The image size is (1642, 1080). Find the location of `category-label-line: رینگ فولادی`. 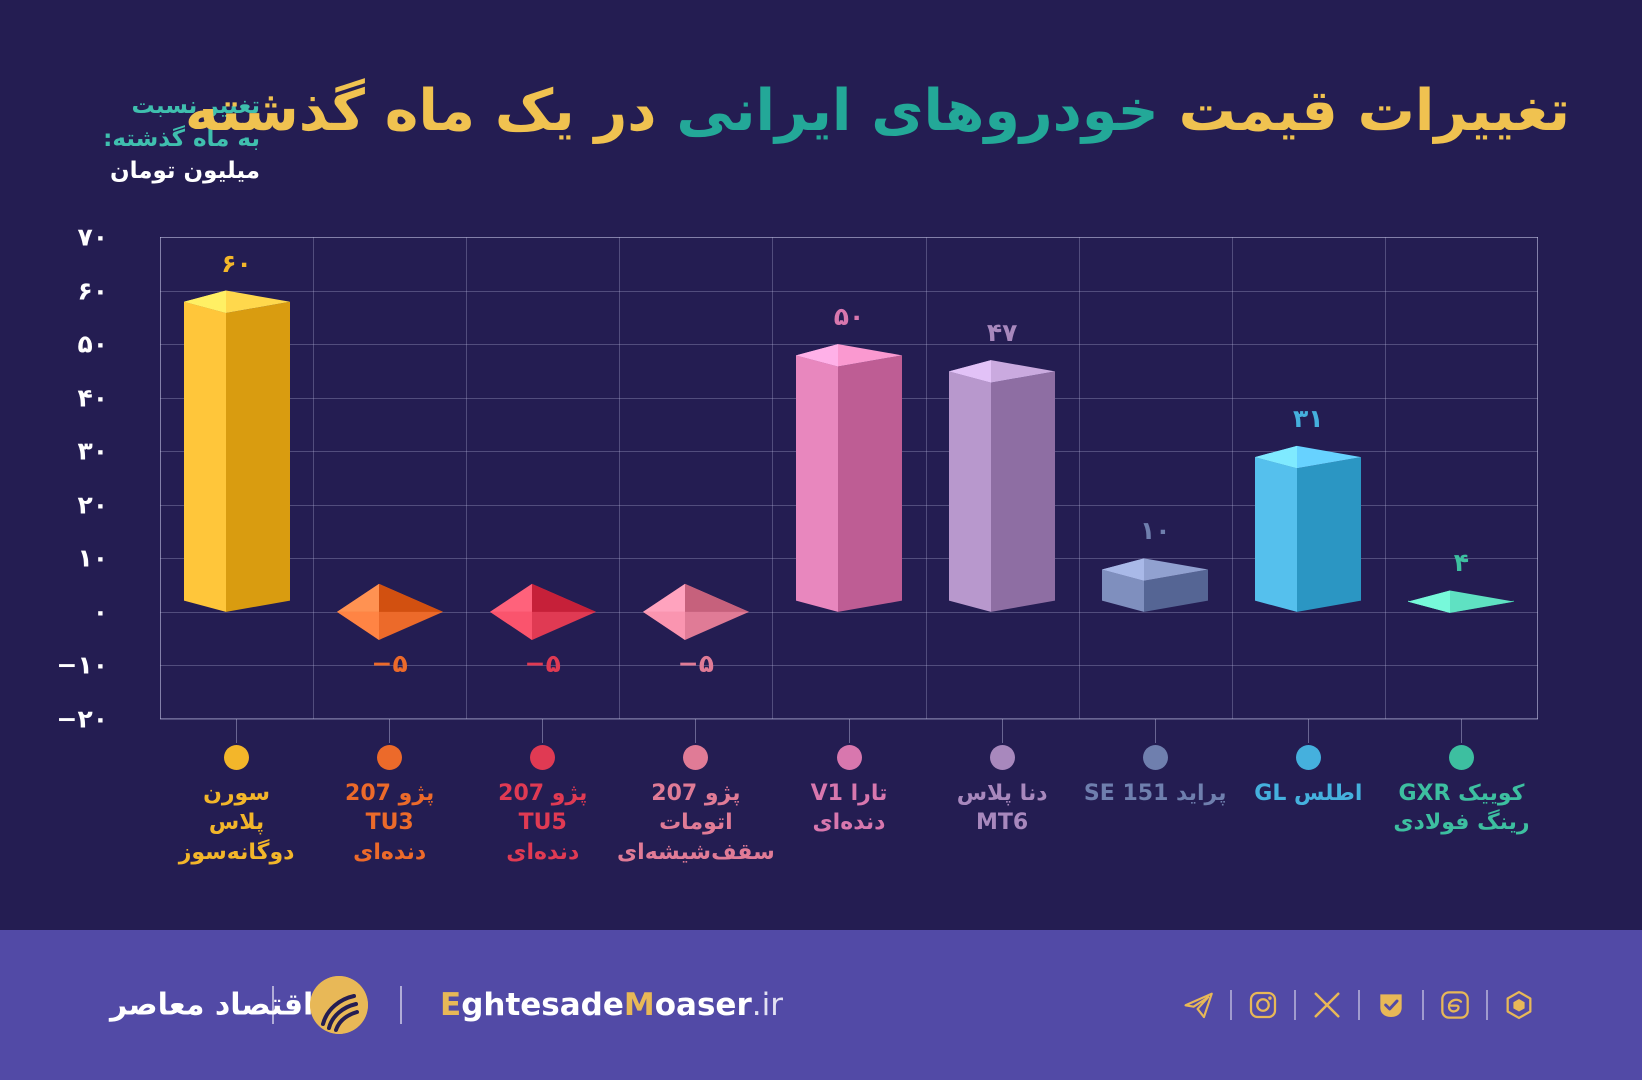

category-label-line: رینگ فولادی is located at coordinates (1461, 823).